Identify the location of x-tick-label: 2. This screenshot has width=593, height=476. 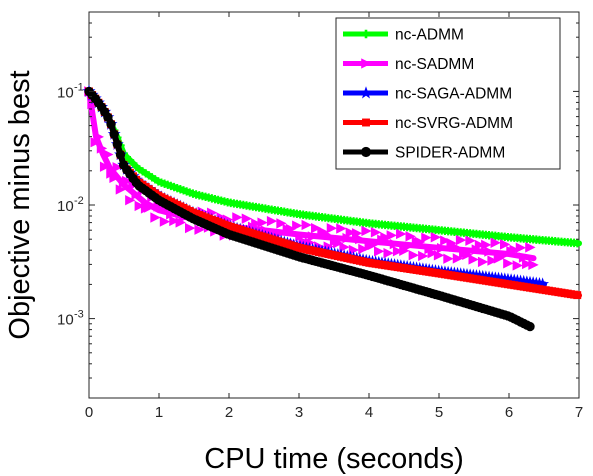
(229, 412).